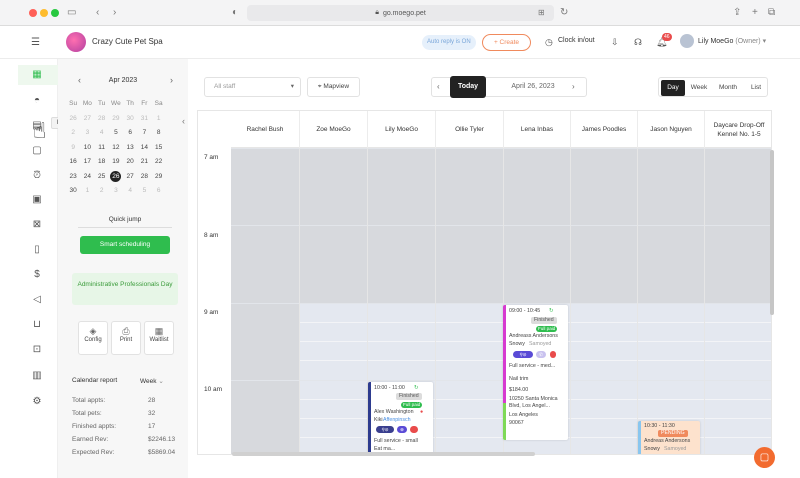 Image resolution: width=800 pixels, height=478 pixels. I want to click on calendar-day: 9, so click(73, 147).